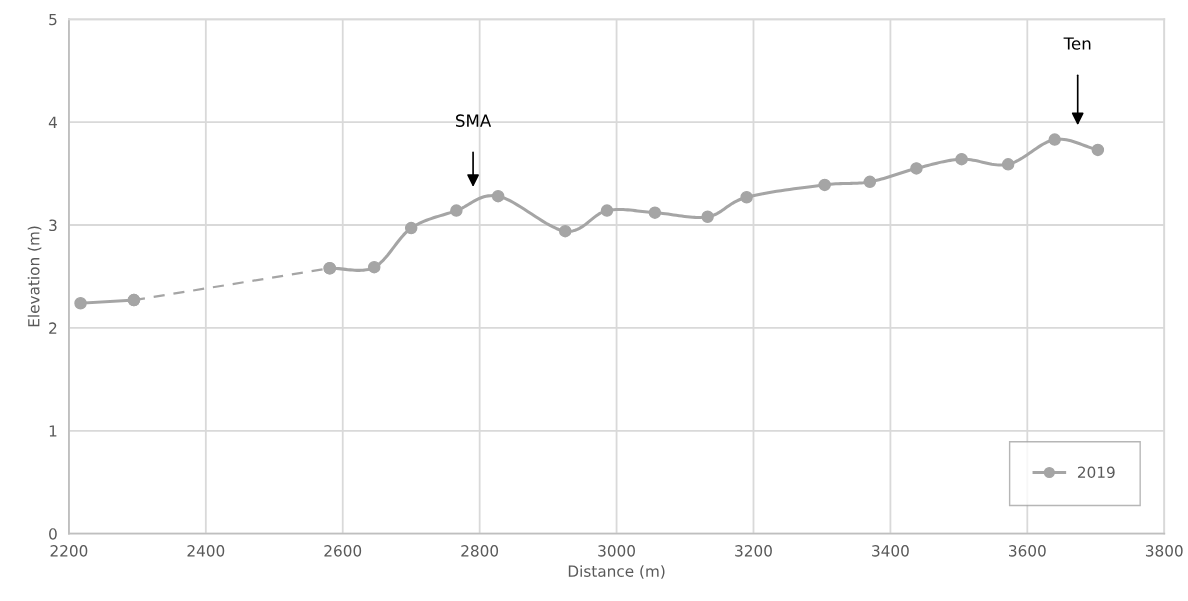 The width and height of the screenshot is (1188, 601). What do you see at coordinates (53, 19) in the screenshot?
I see `y-tick-label: 5` at bounding box center [53, 19].